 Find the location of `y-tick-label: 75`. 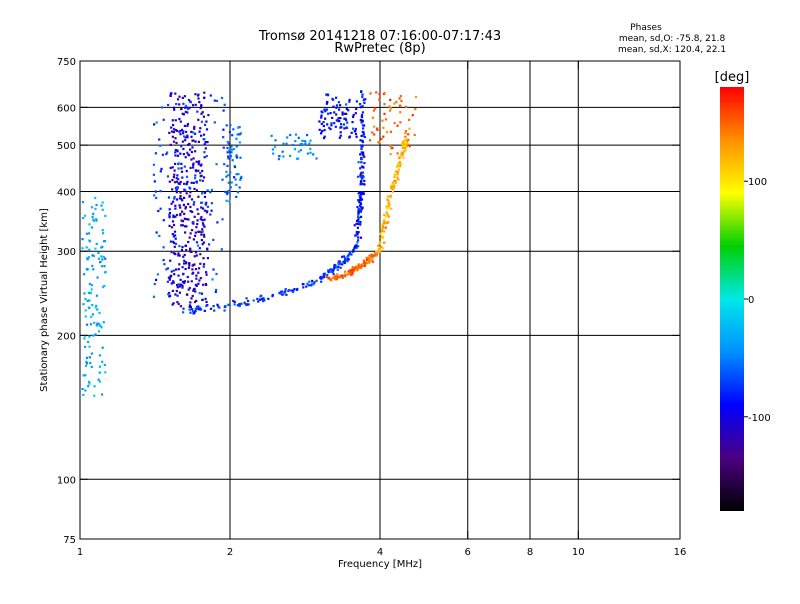

y-tick-label: 75 is located at coordinates (69, 540).